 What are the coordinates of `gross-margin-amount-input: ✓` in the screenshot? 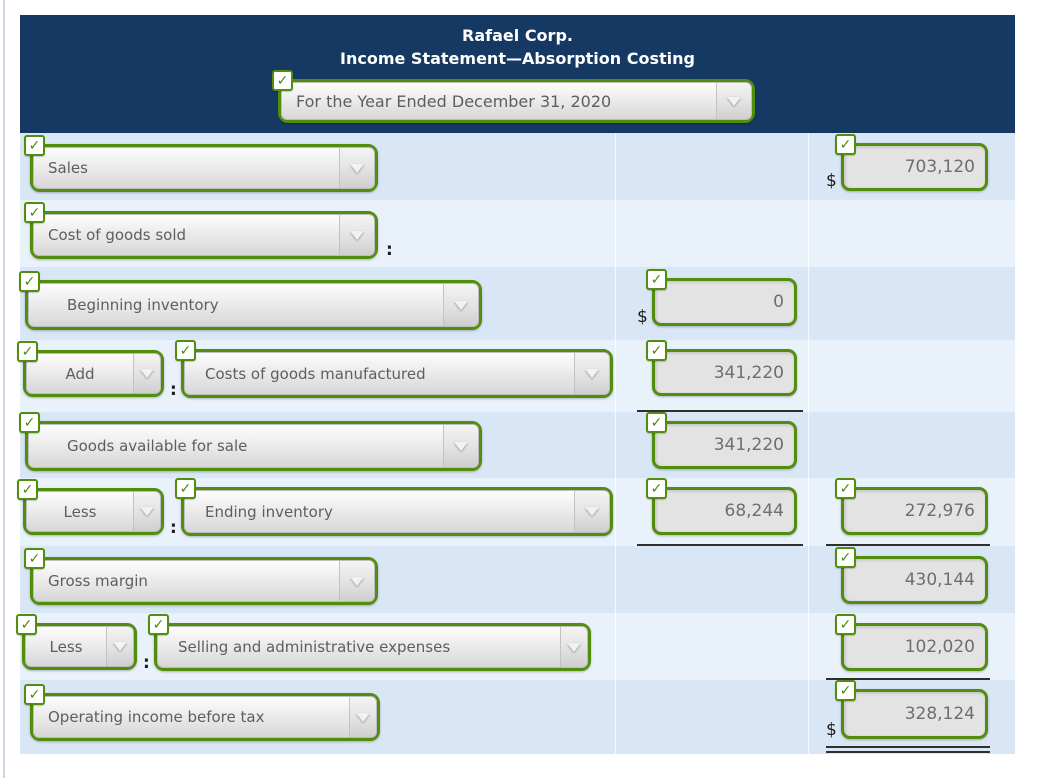 It's located at (911, 575).